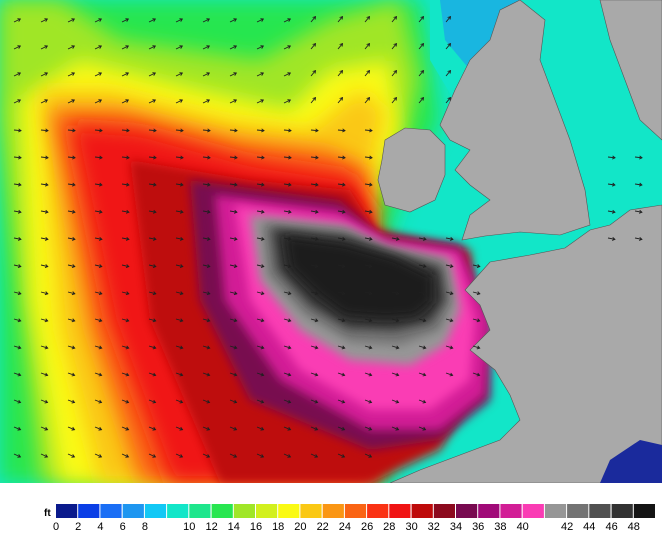  Describe the element at coordinates (300, 527) in the screenshot. I see `legend-tick-label: 20` at that location.